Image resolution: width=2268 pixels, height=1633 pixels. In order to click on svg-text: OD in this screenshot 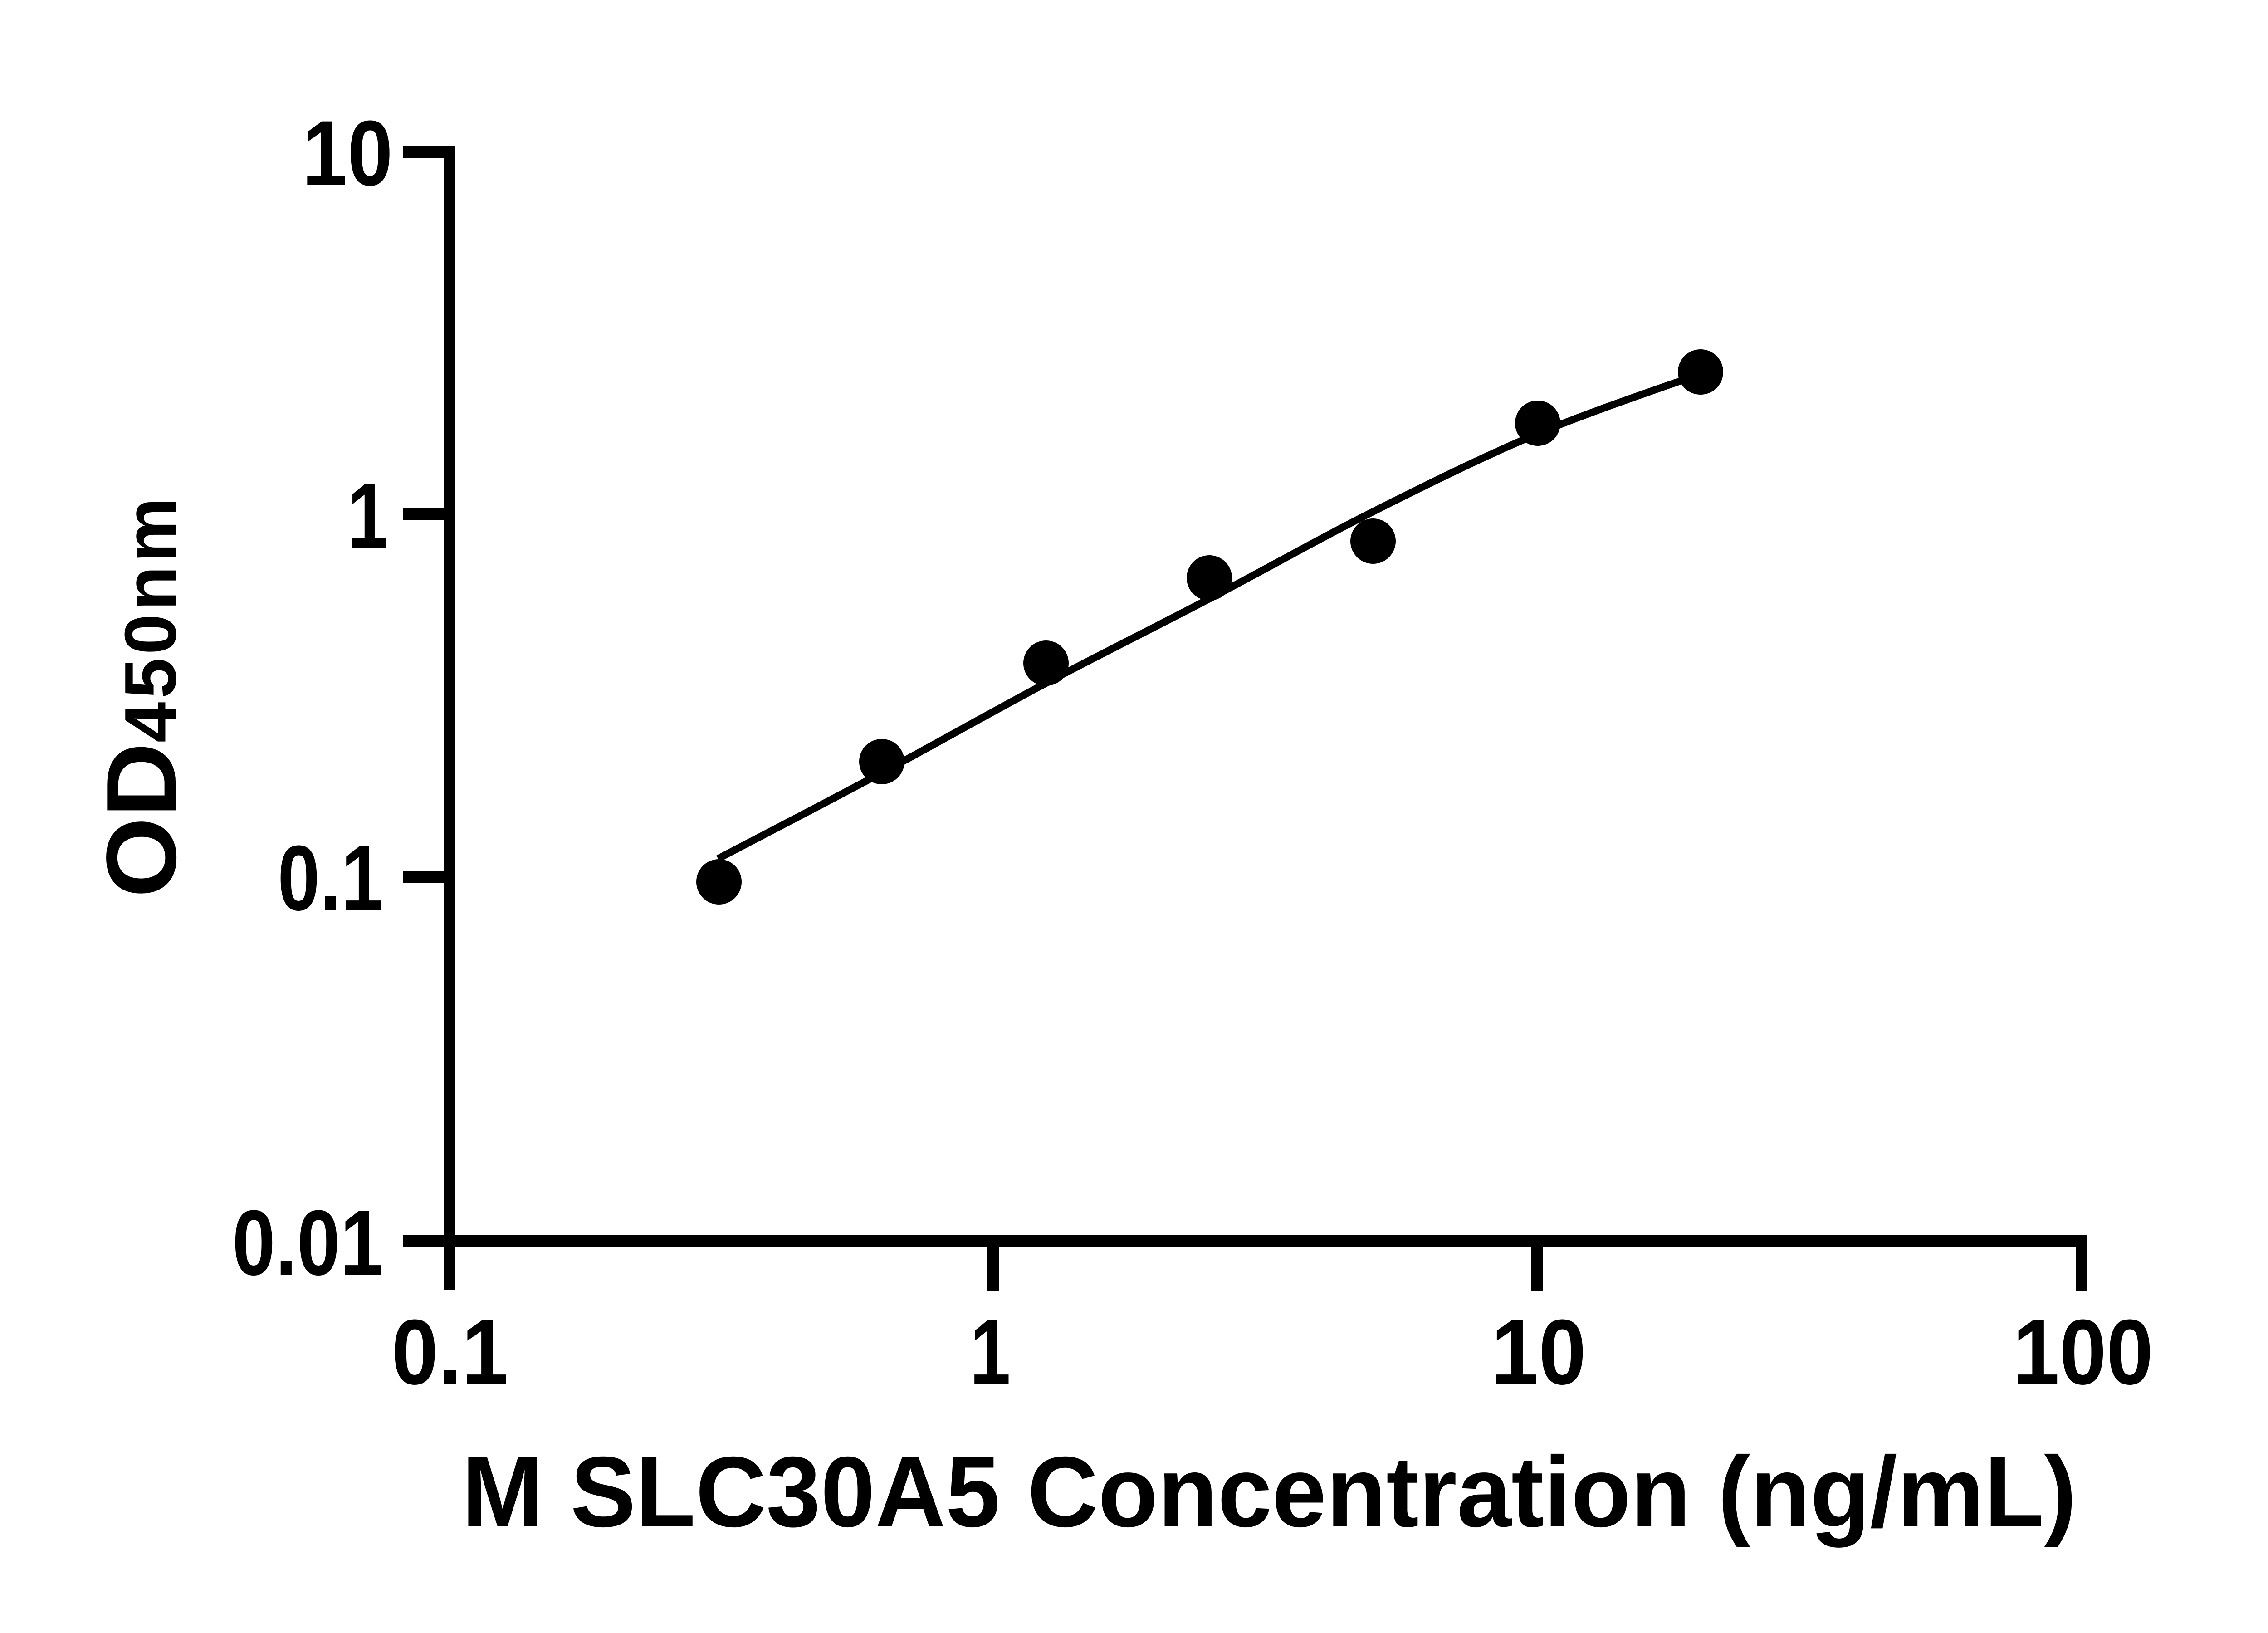, I will do `click(141, 820)`.